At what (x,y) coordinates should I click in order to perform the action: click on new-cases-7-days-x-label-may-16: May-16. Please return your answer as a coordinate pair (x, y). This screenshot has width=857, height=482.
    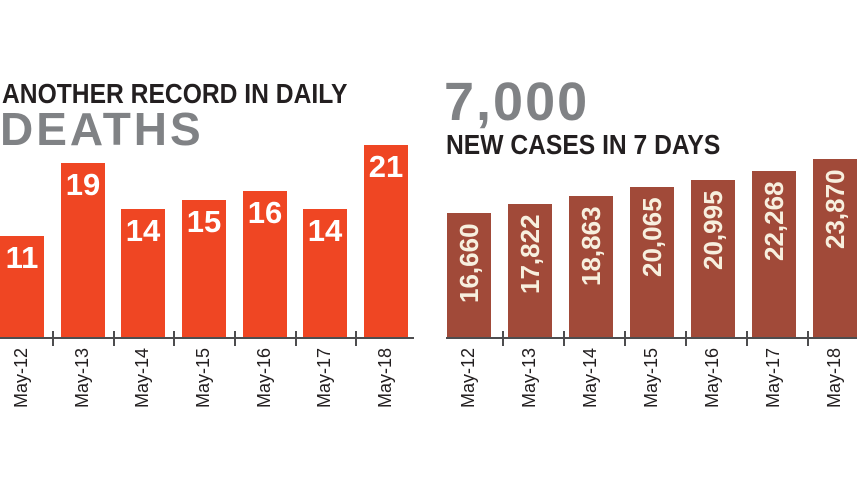
    Looking at the image, I should click on (712, 377).